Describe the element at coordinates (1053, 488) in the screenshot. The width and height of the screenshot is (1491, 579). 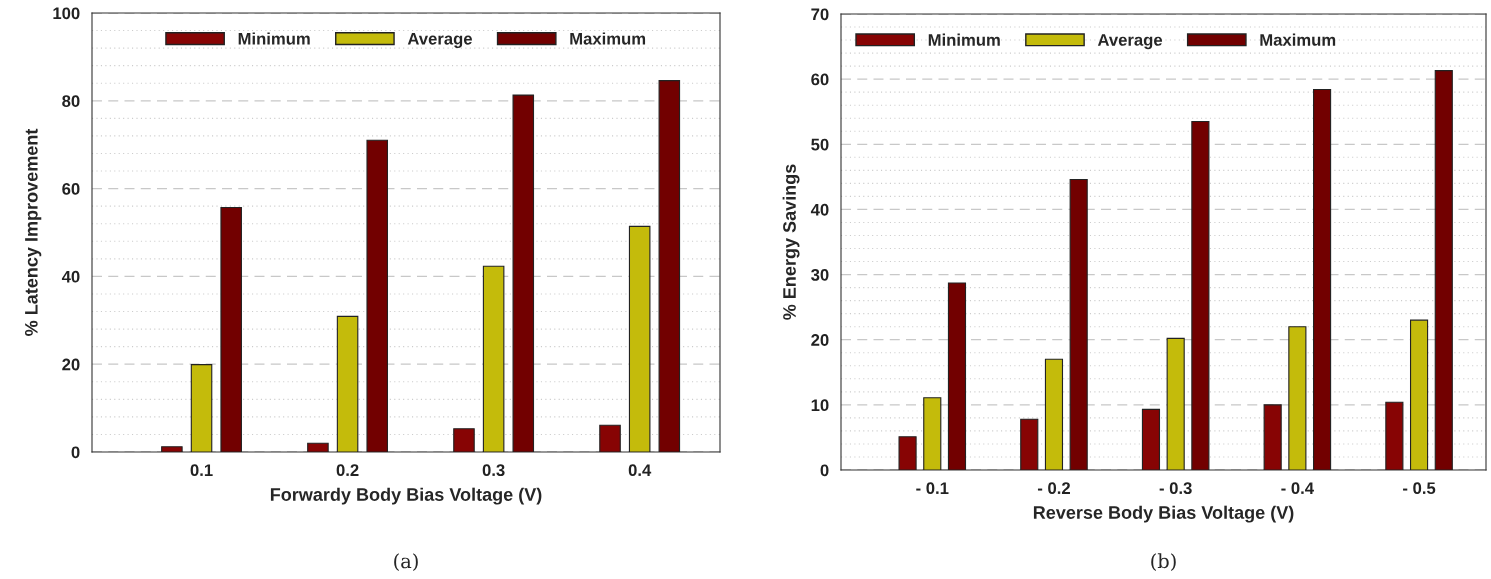
I see `x-tick-label: - 0.2` at that location.